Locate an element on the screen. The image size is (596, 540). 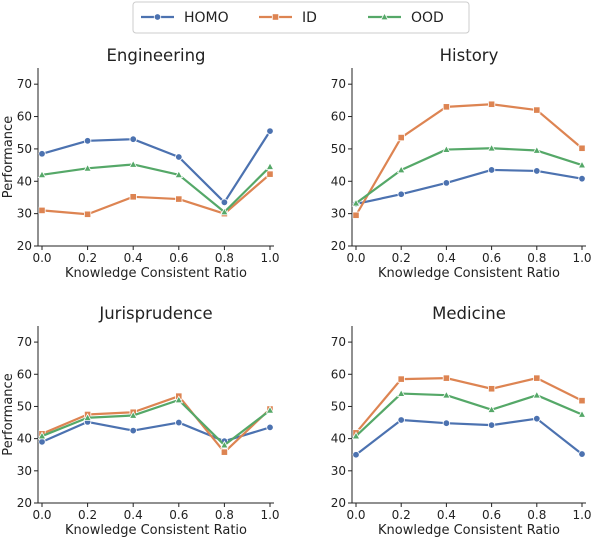
legend-marker is located at coordinates (275, 17).